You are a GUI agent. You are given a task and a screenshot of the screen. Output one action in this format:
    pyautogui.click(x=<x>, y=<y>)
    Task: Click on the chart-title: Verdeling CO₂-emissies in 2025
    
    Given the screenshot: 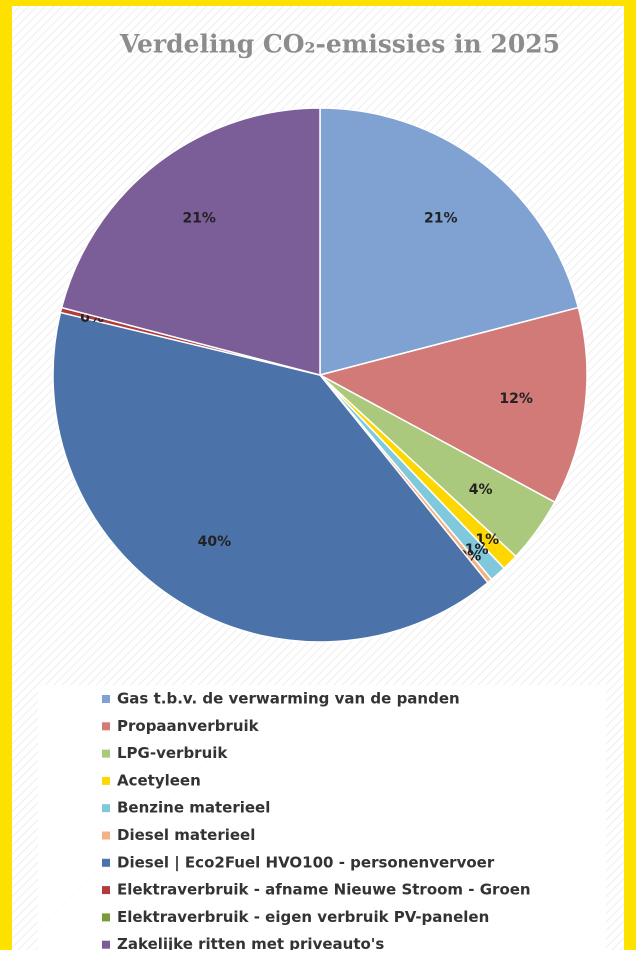 What is the action you would take?
    pyautogui.click(x=339, y=44)
    